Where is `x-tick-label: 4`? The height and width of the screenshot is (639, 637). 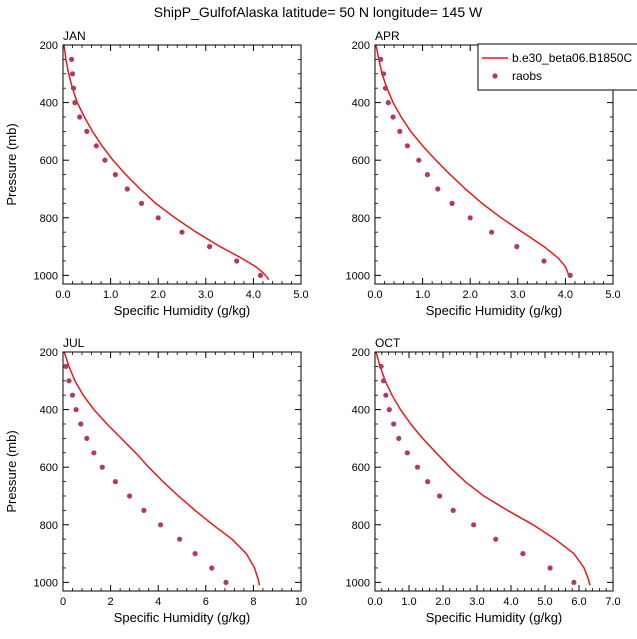
x-tick-label: 4 is located at coordinates (158, 602).